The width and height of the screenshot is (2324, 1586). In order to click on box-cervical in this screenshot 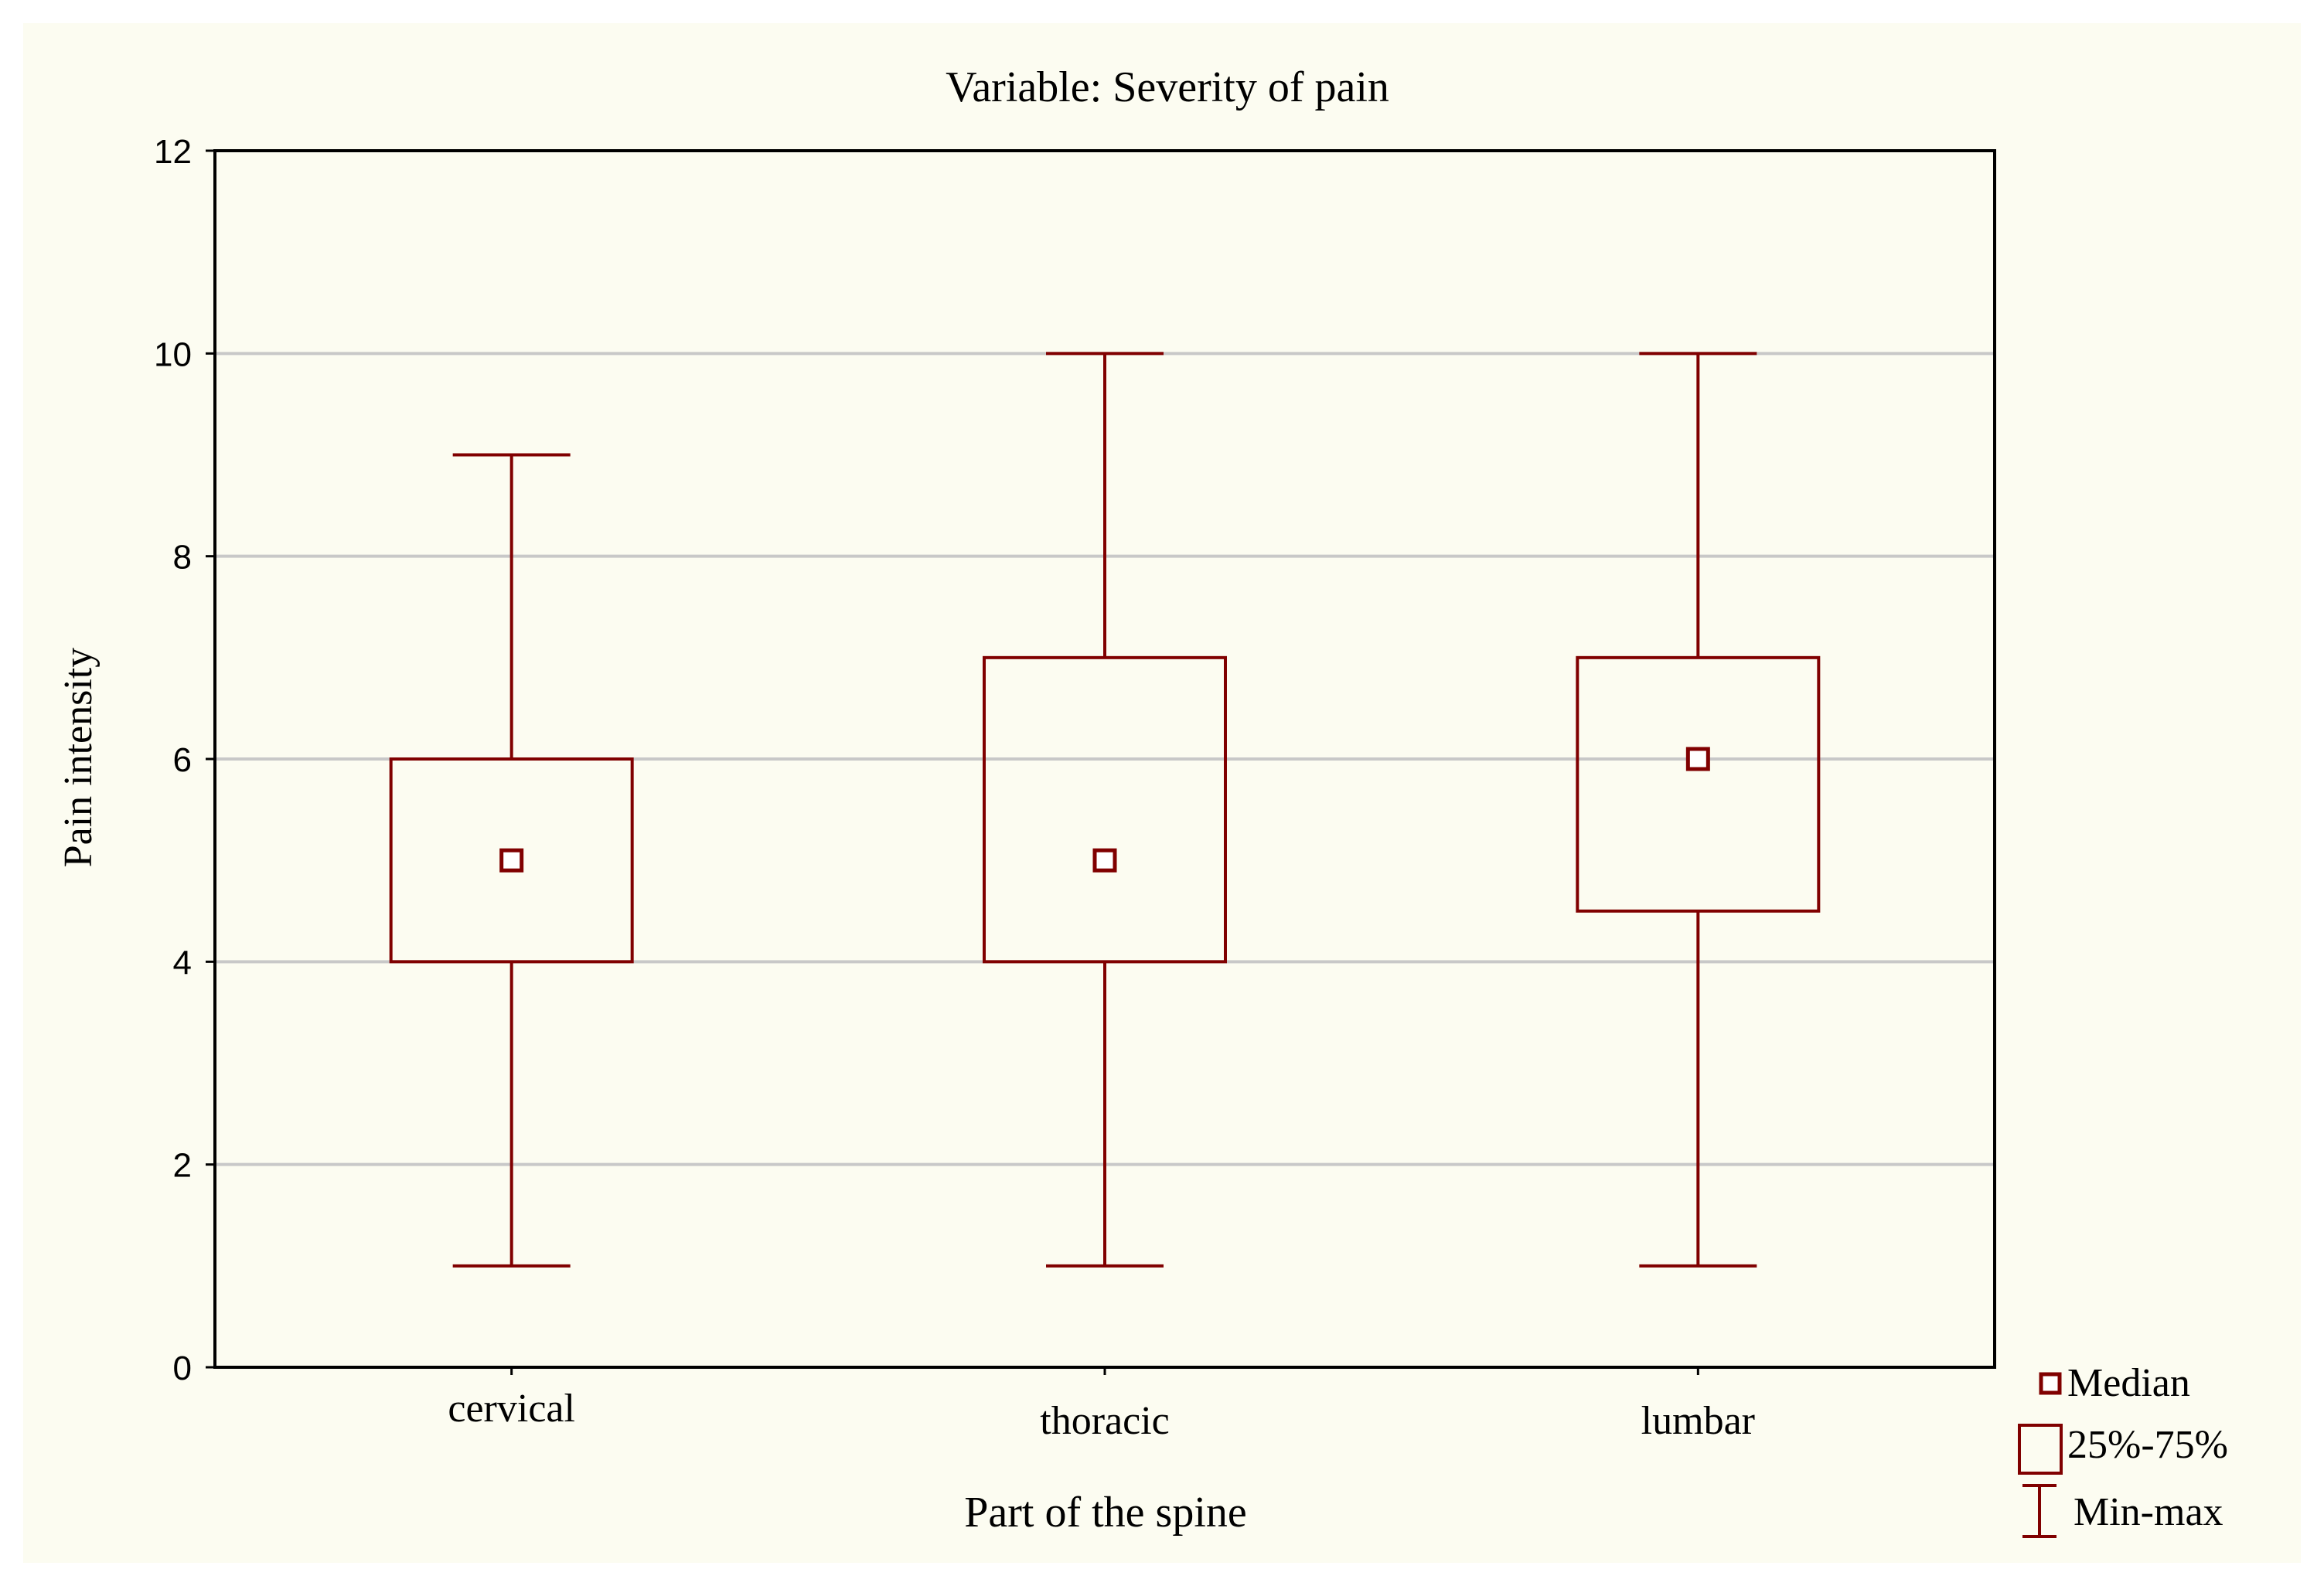, I will do `click(511, 861)`.